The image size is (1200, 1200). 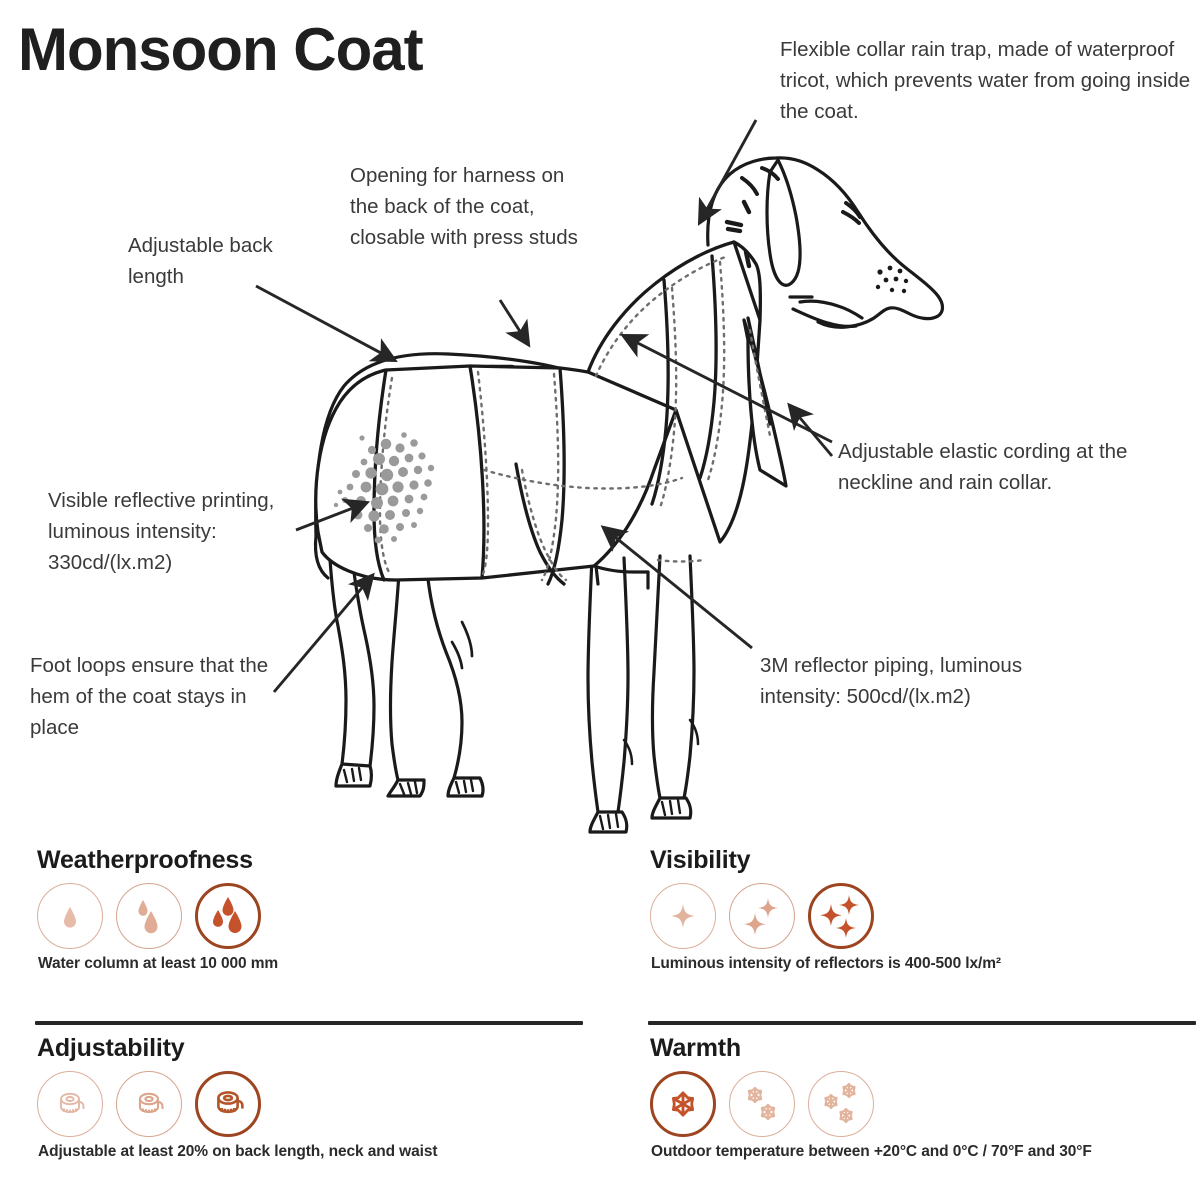 I want to click on level-1-warmth-selected, so click(x=683, y=1104).